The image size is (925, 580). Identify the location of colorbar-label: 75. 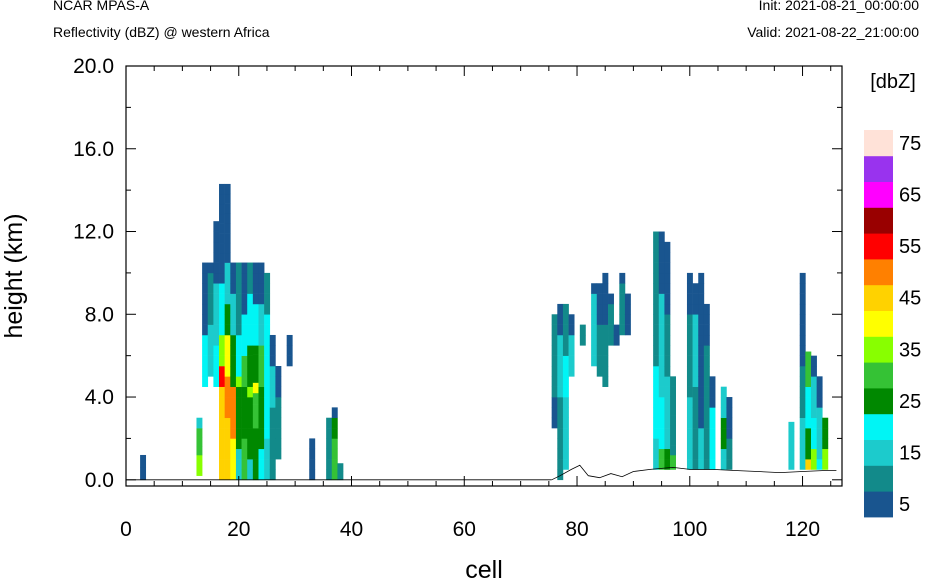
(910, 144).